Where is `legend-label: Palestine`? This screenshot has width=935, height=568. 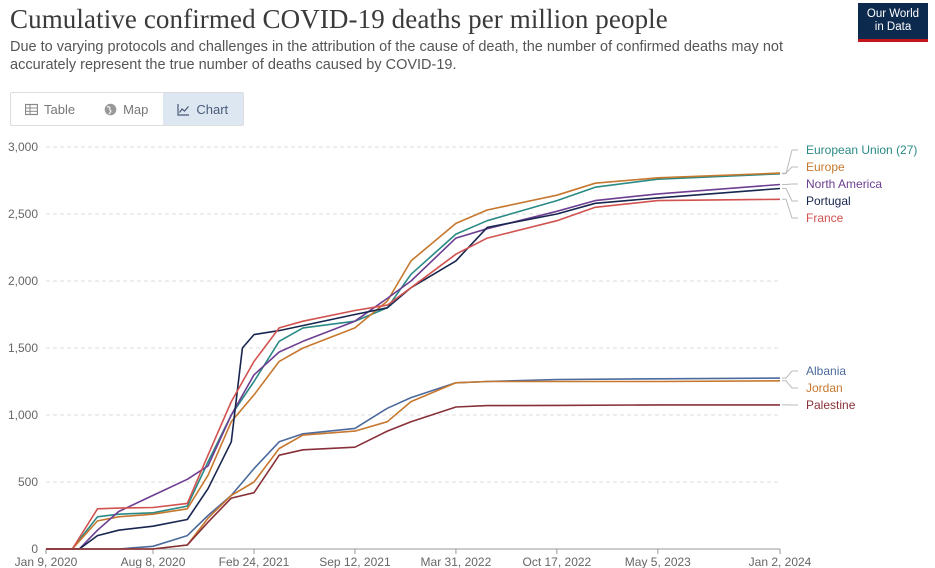
legend-label: Palestine is located at coordinates (831, 405).